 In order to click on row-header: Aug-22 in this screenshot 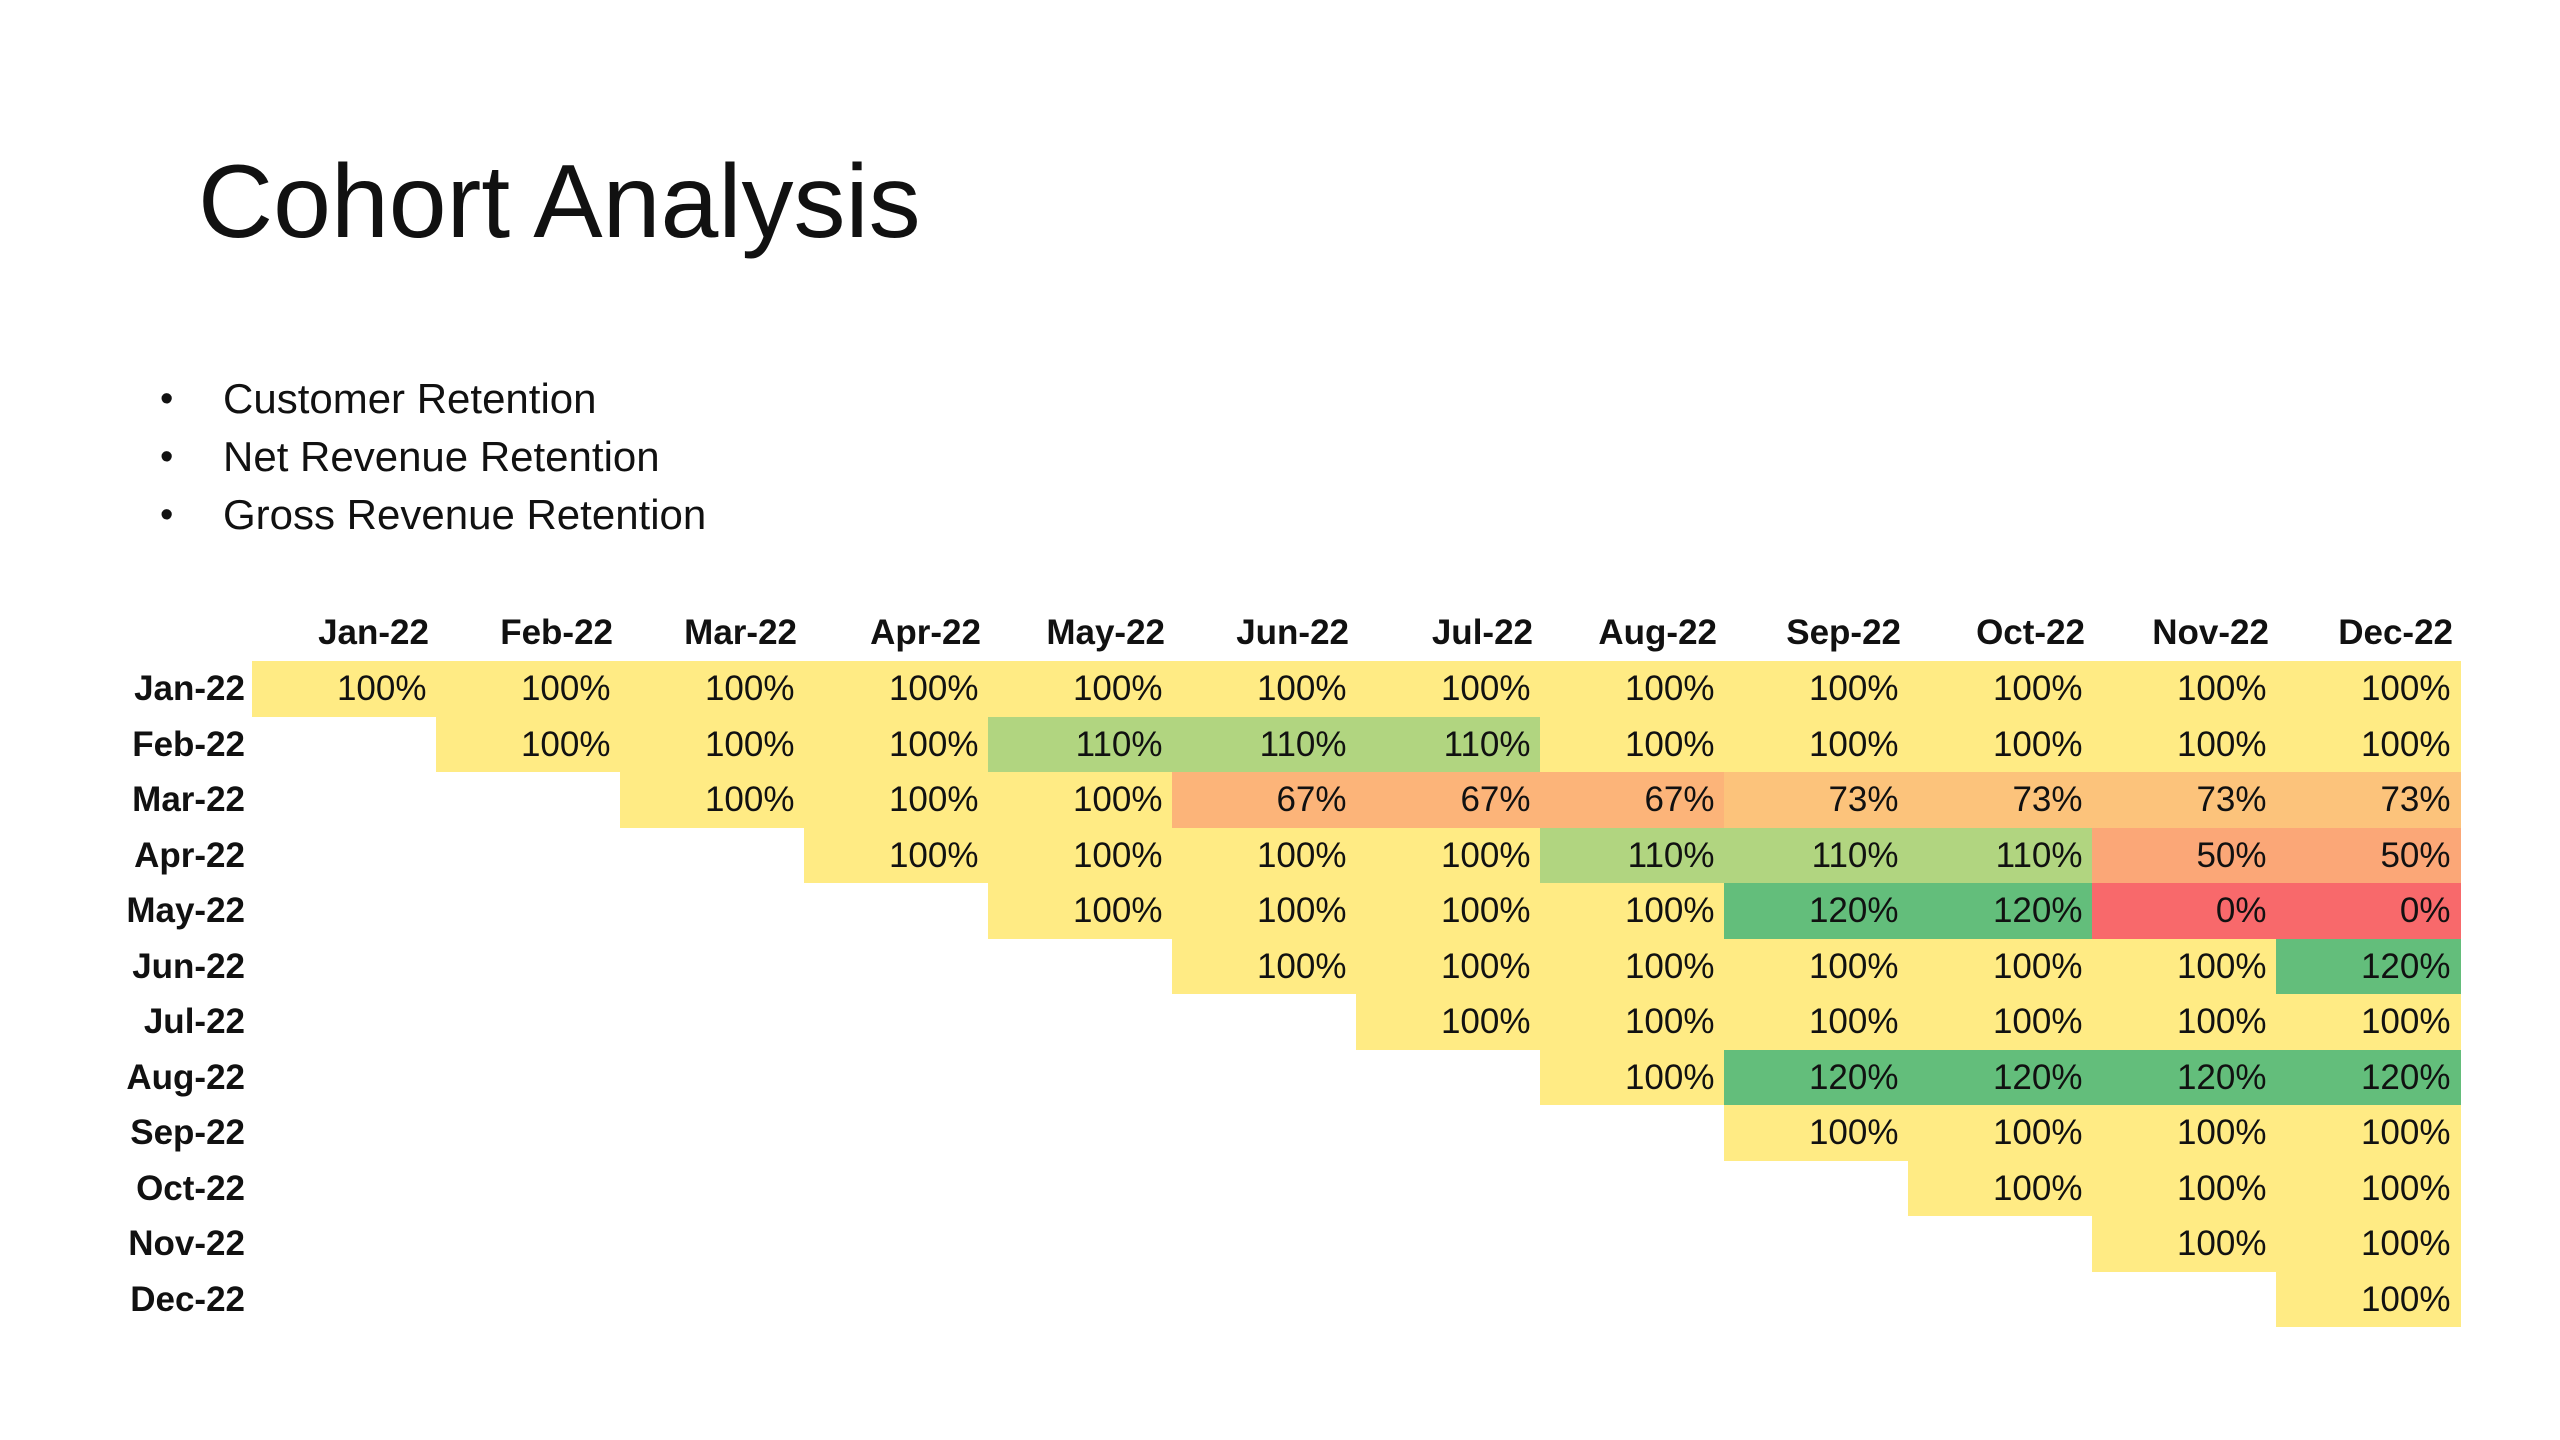, I will do `click(185, 1077)`.